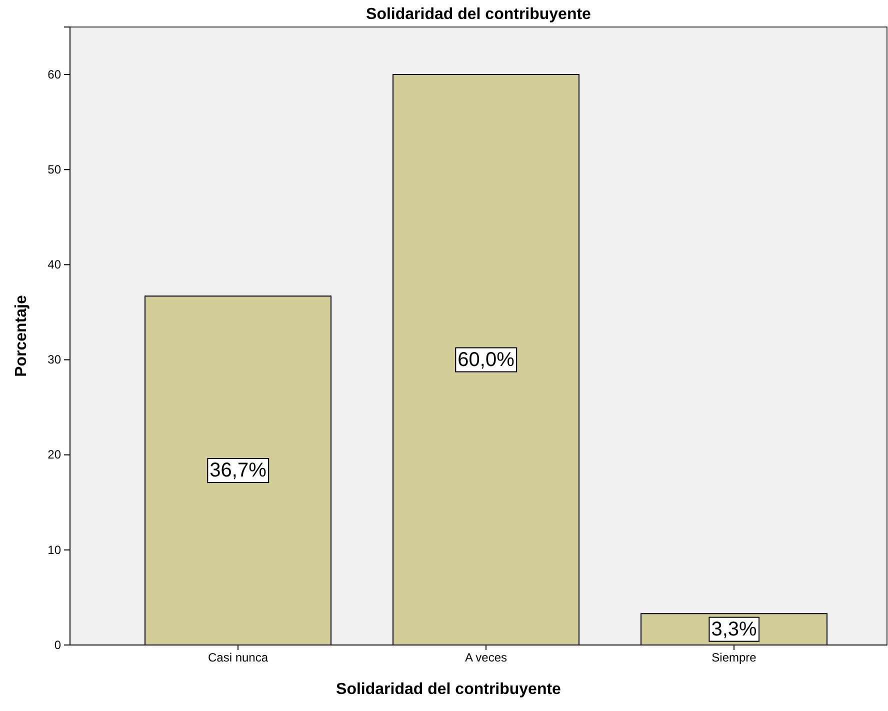 The height and width of the screenshot is (711, 888). I want to click on y-axis-title: Porcentaje, so click(21, 335).